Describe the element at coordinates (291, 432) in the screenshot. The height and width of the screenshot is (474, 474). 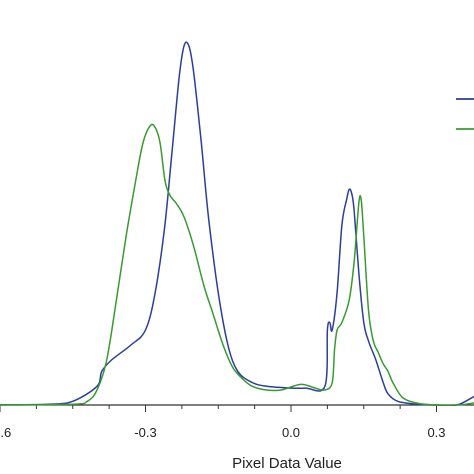
I see `x-tick-label: 0.0` at that location.